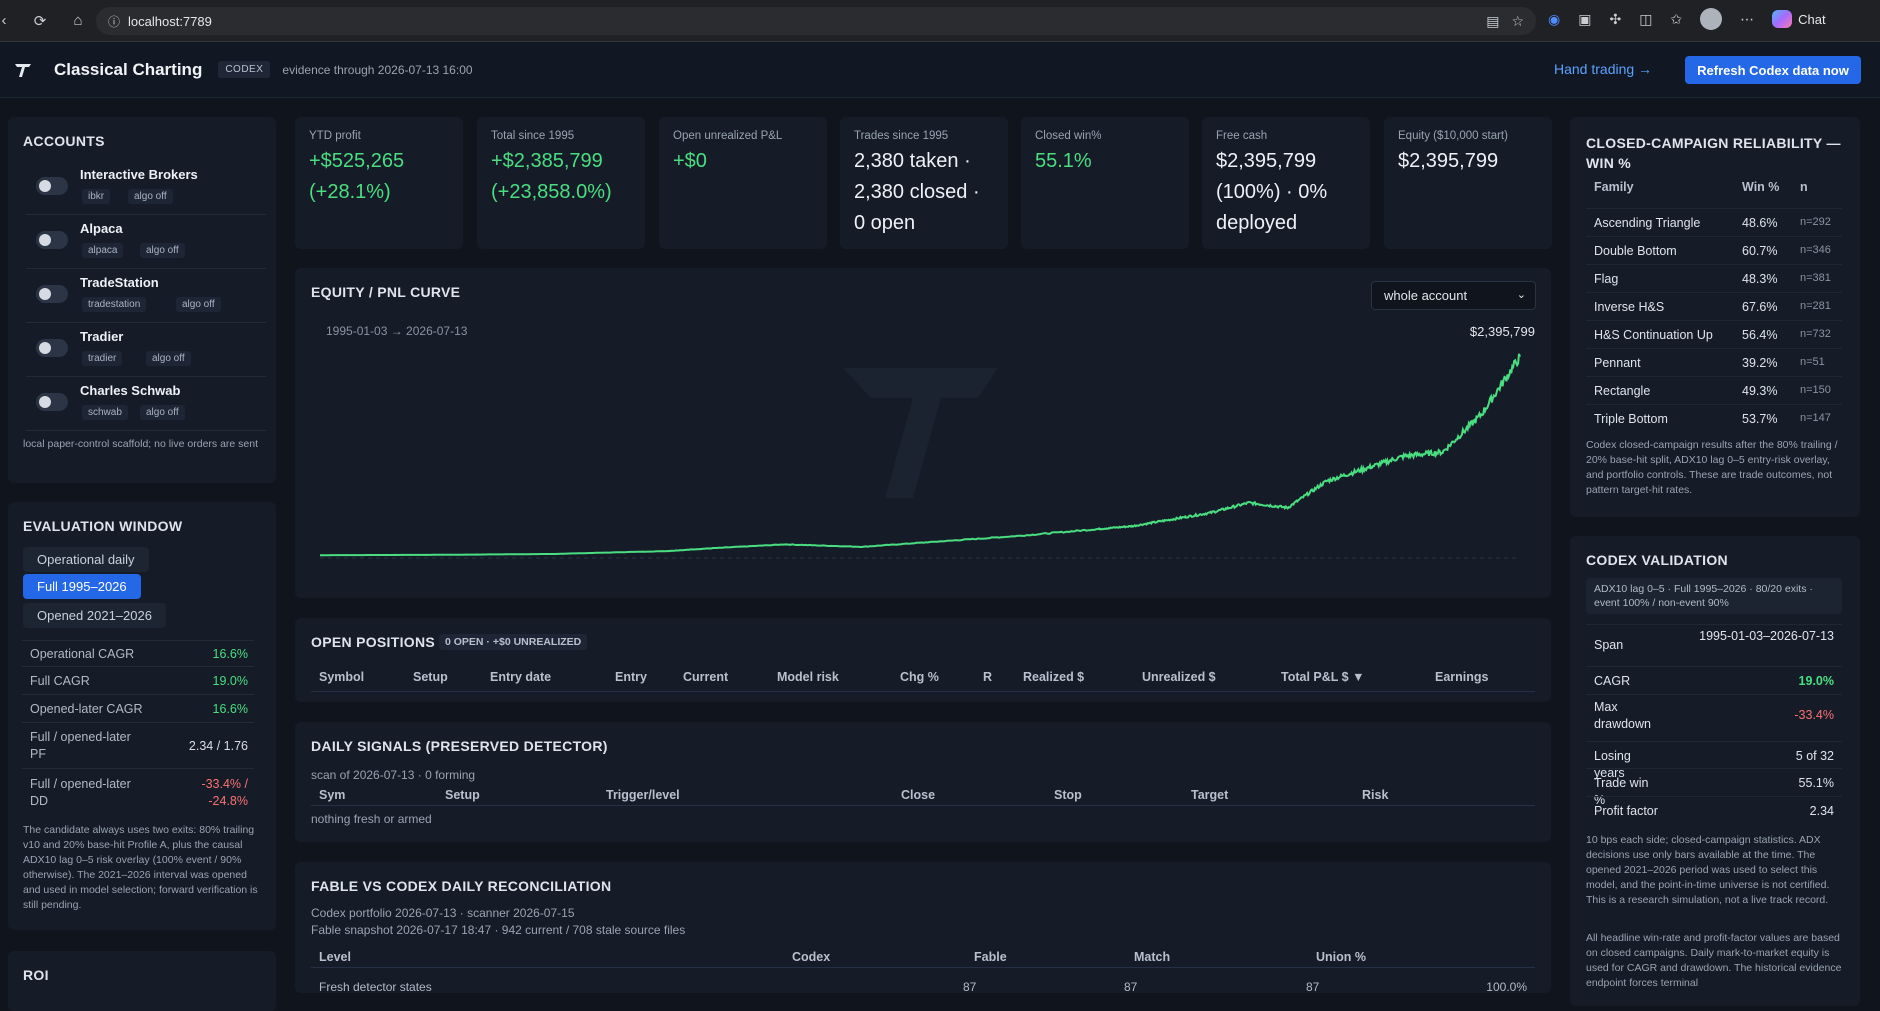 The width and height of the screenshot is (1880, 1011). I want to click on validation-label: Span, so click(1609, 645).